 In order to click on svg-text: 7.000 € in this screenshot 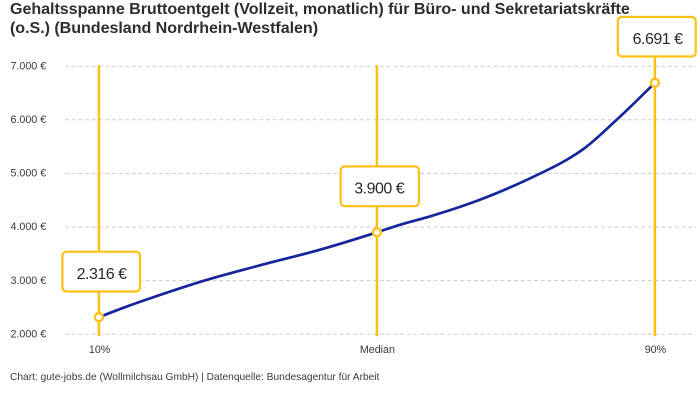, I will do `click(29, 66)`.